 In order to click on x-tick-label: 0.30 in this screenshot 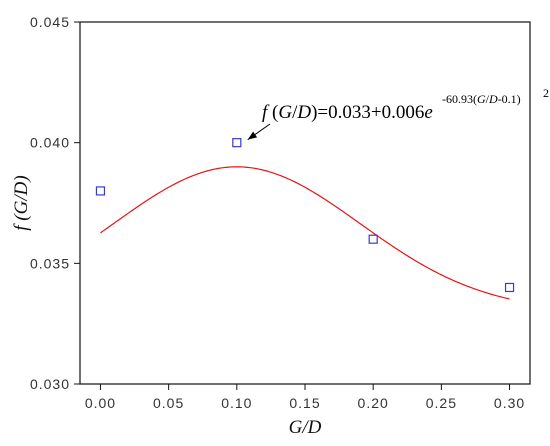, I will do `click(509, 403)`.